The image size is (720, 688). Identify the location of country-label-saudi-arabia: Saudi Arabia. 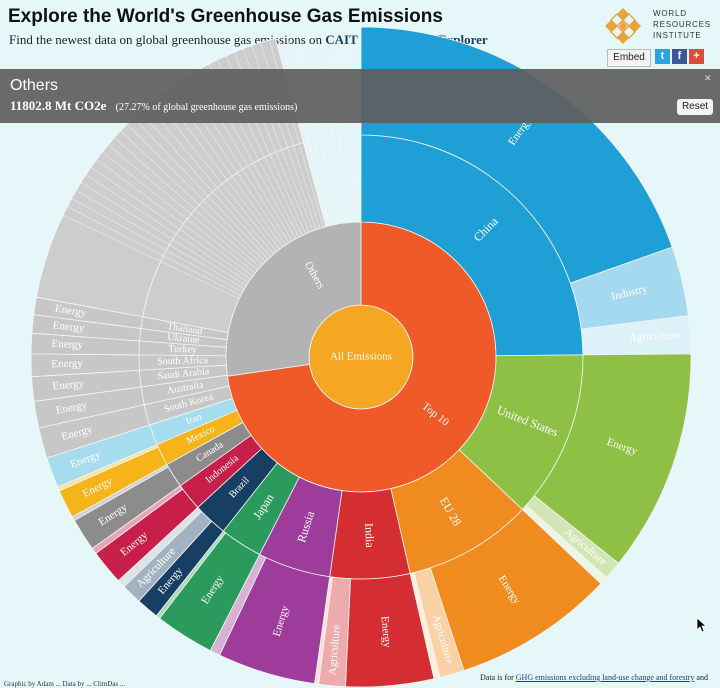
(183, 374).